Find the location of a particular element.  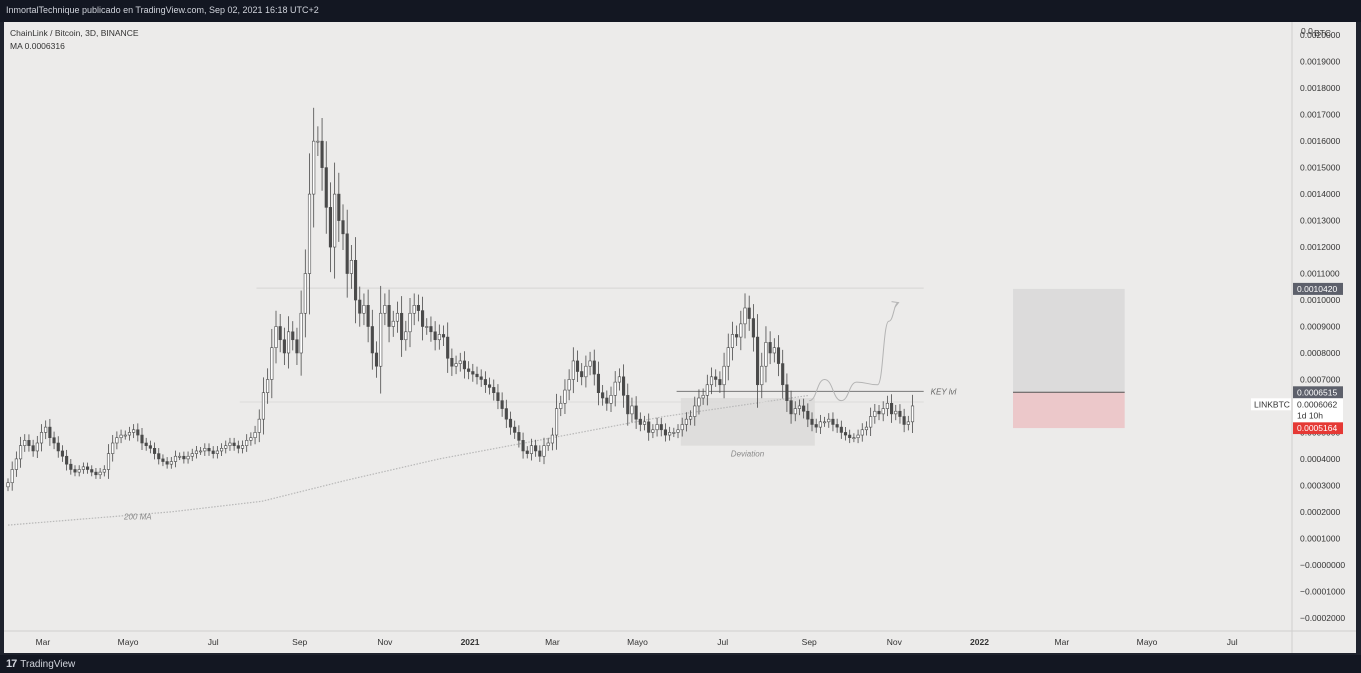

deviation-zone is located at coordinates (747, 421).